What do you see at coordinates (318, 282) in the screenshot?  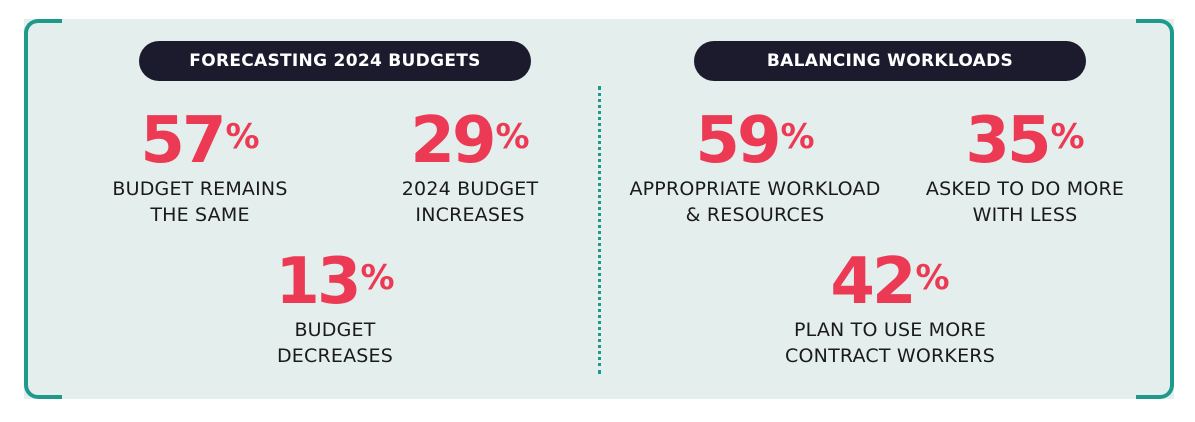 I see `stat-value: 13` at bounding box center [318, 282].